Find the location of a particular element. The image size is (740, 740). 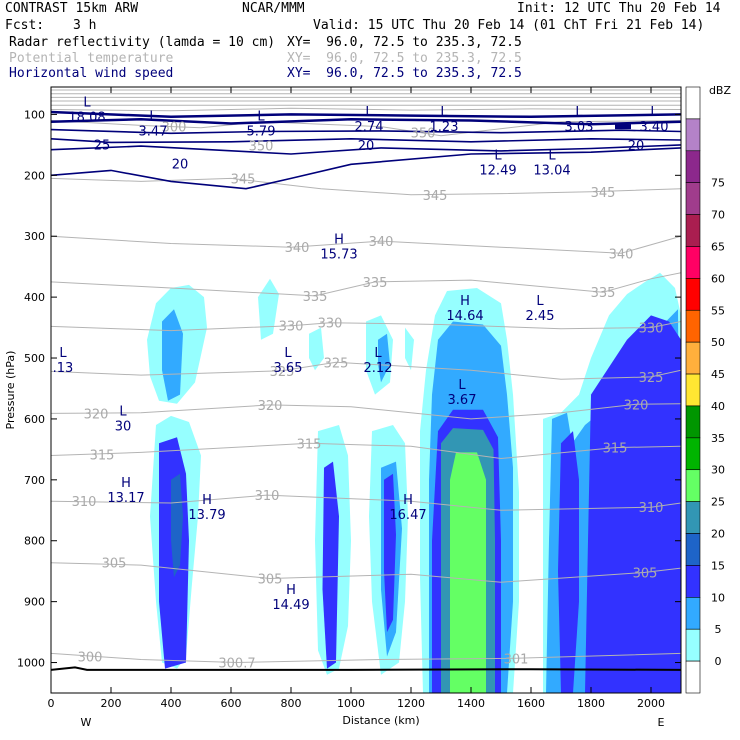

theta-contour-label: 340 is located at coordinates (381, 242).